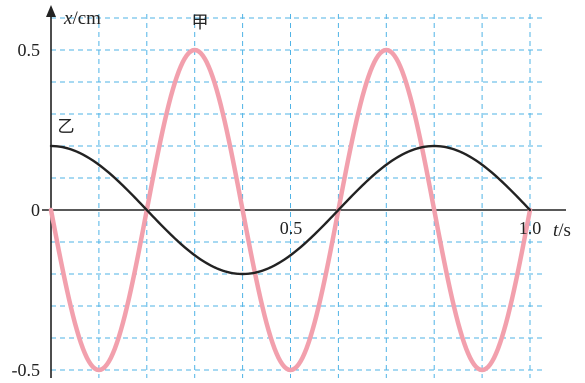 This screenshot has width=585, height=383. I want to click on y-tick-0: 0, so click(35, 210).